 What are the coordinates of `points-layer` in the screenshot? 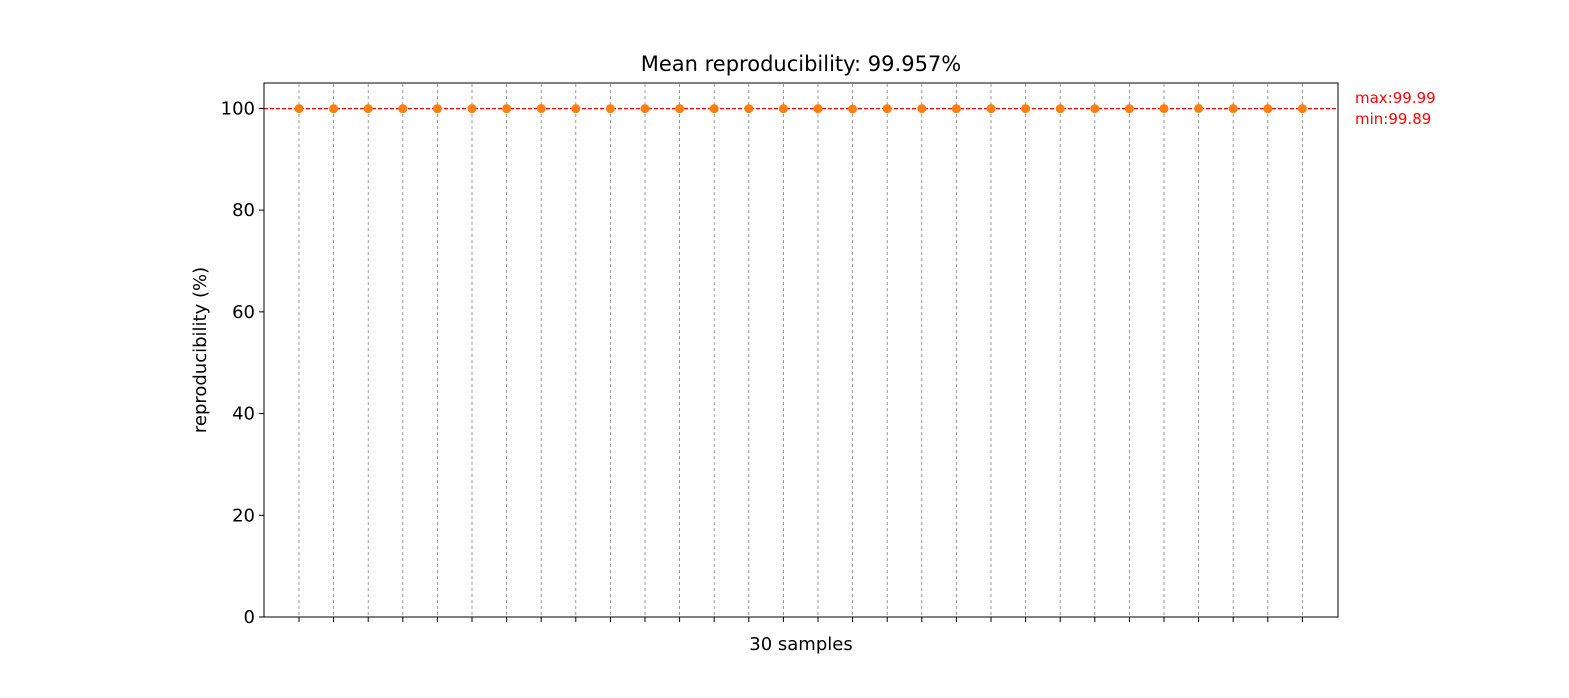 It's located at (800, 108).